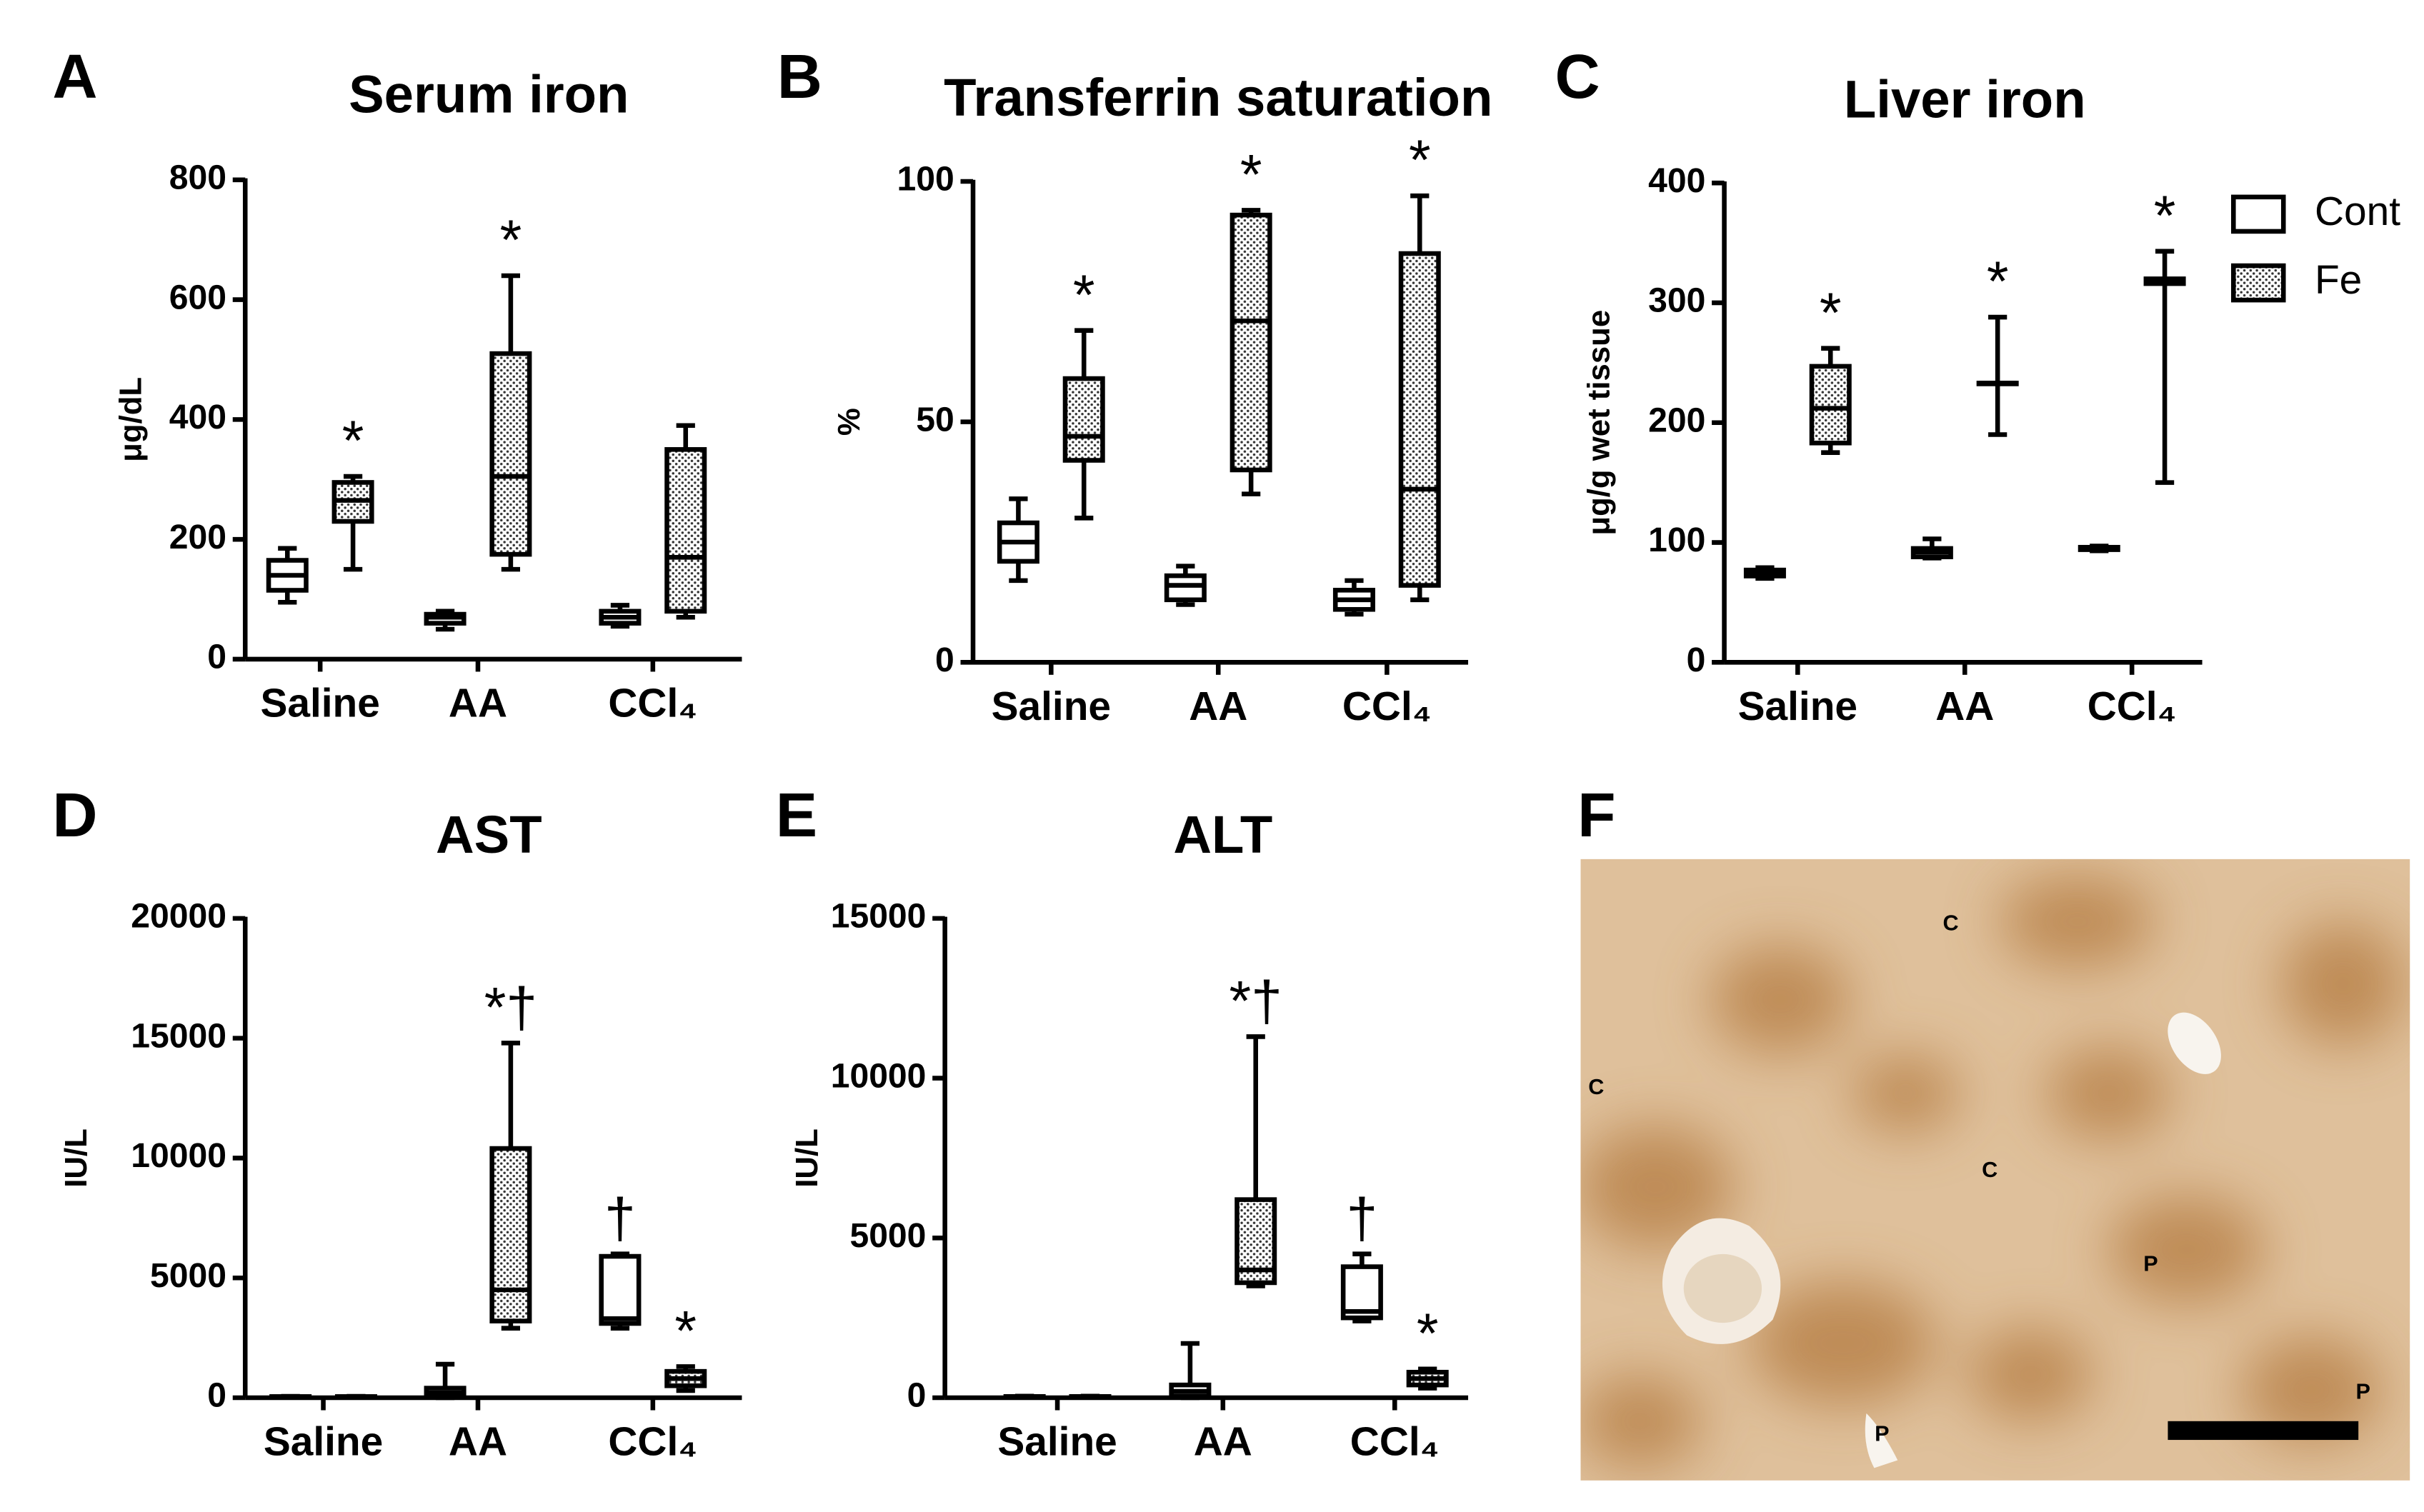  What do you see at coordinates (1577, 76) in the screenshot?
I see `panel-letter: C` at bounding box center [1577, 76].